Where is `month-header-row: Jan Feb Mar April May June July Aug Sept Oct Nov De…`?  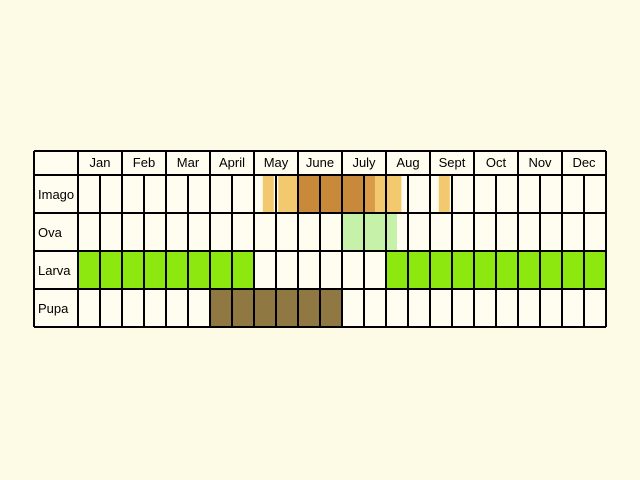
month-header-row: Jan Feb Mar April May June July Aug Sept Oct Nov De… is located at coordinates (343, 162).